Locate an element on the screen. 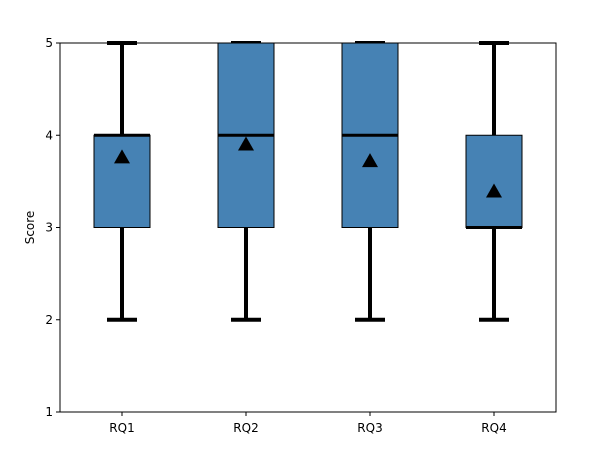 This screenshot has width=600, height=450. x-tick-label: RQ2 is located at coordinates (245, 428).